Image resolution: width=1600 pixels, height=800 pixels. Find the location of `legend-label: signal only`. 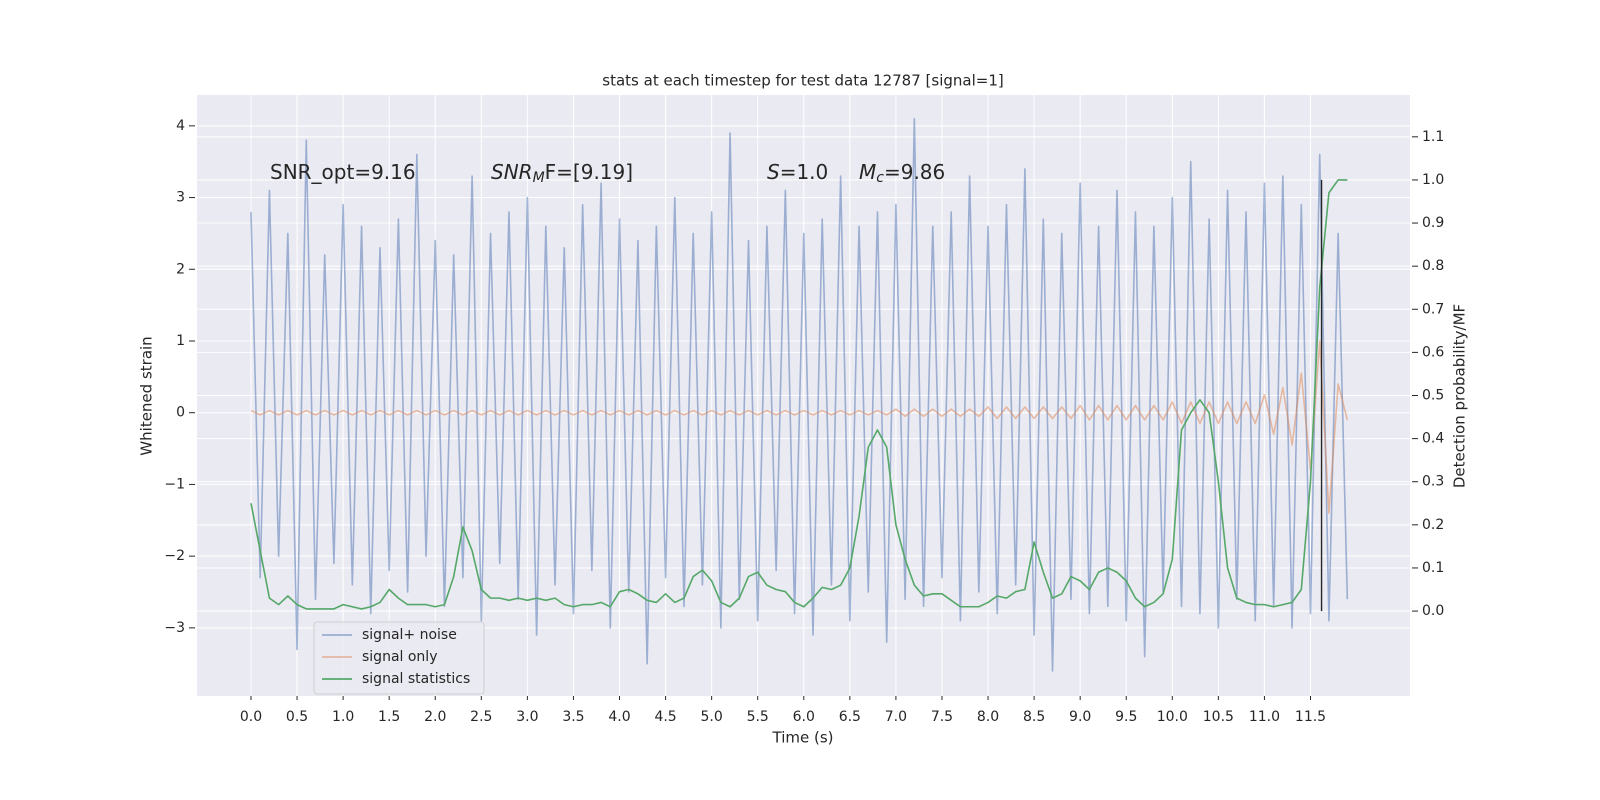

legend-label: signal only is located at coordinates (399, 657).